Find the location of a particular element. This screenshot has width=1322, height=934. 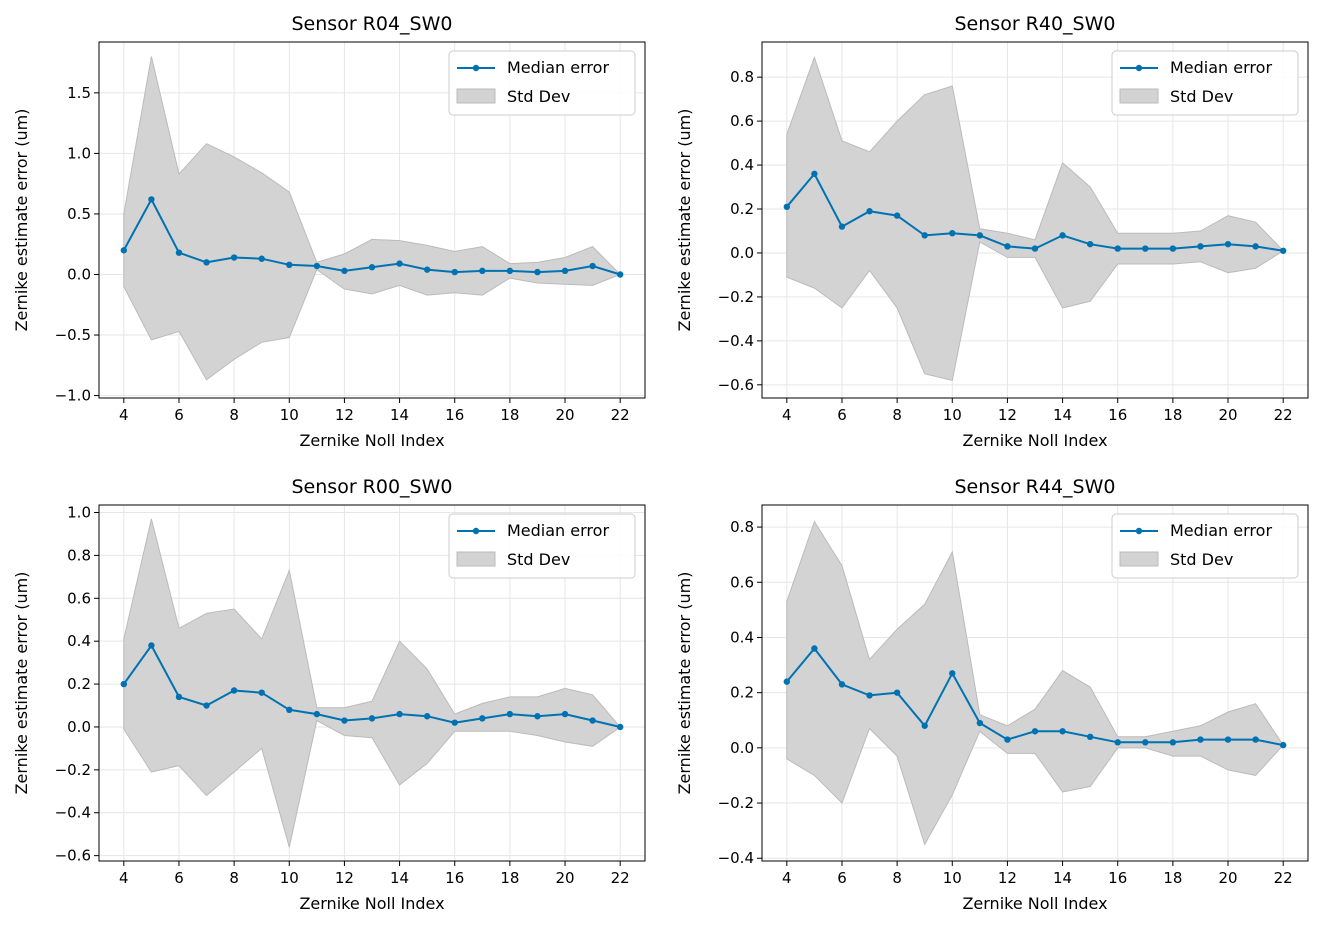

x-tick-label: 6 is located at coordinates (842, 878).